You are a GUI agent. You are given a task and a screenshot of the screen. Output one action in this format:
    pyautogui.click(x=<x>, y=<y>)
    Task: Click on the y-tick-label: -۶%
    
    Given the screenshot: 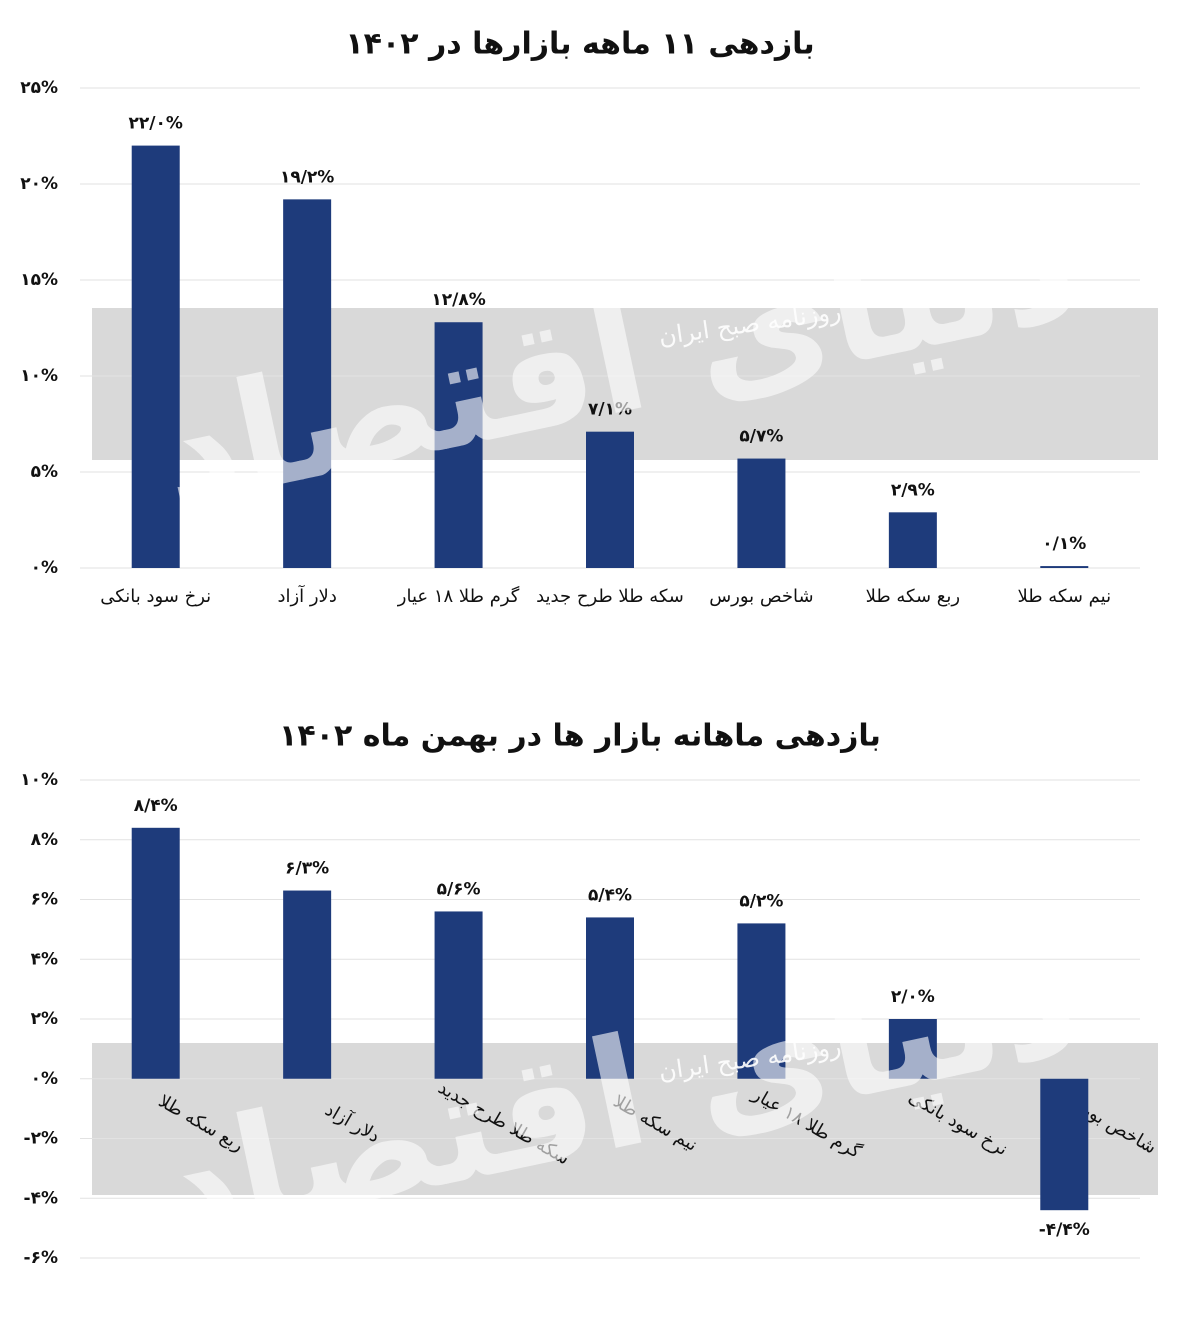 What is the action you would take?
    pyautogui.click(x=41, y=1258)
    